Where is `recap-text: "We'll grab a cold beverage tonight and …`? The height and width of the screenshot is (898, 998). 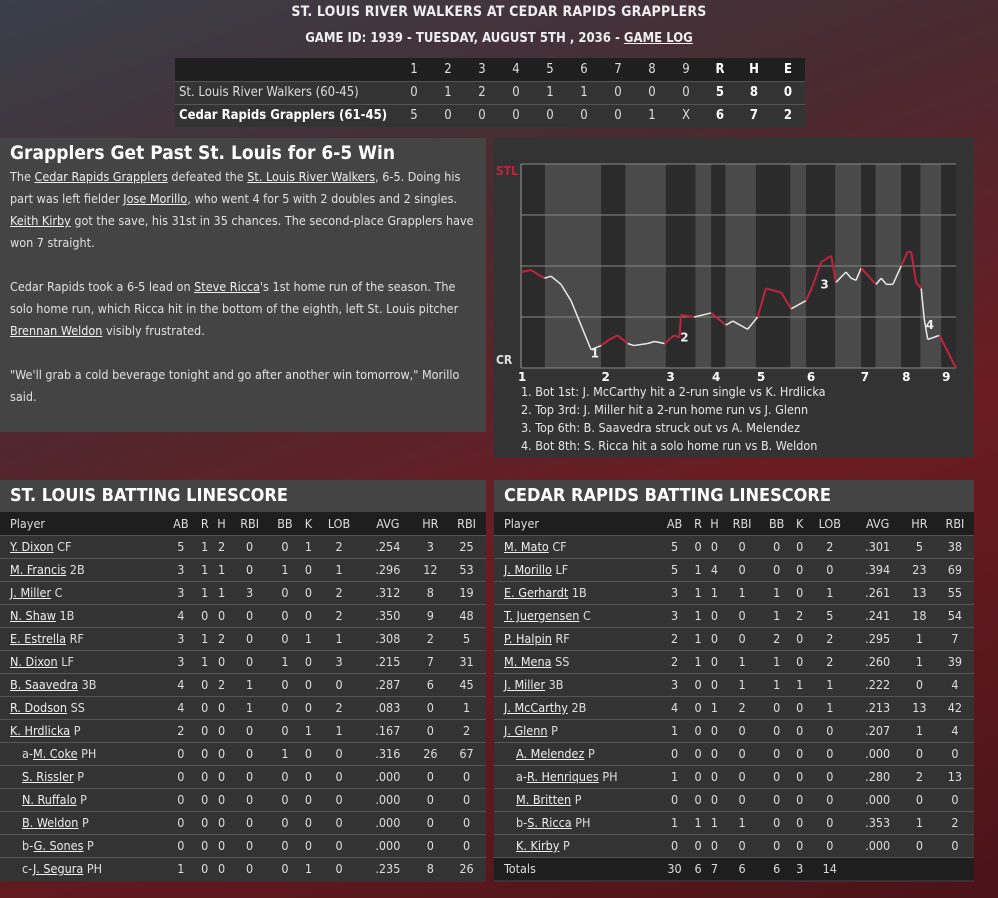
recap-text: "We'll grab a cold beverage tonight and … is located at coordinates (235, 385).